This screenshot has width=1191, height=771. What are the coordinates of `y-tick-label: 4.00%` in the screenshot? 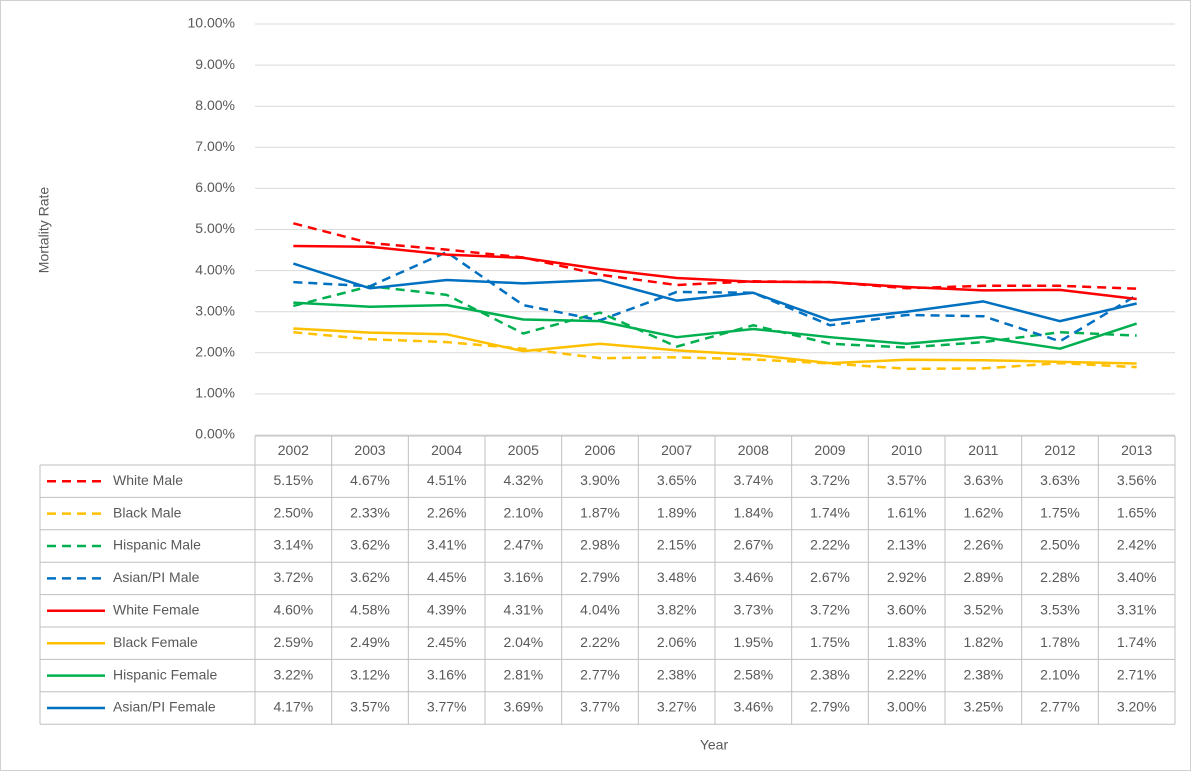 It's located at (215, 269).